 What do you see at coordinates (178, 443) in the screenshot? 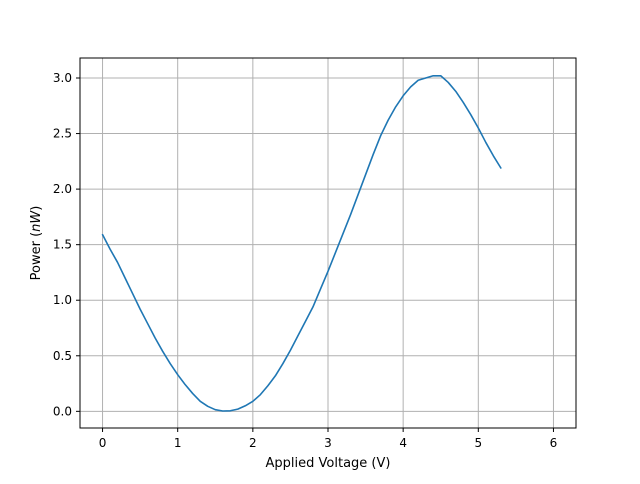
I see `x-tick-label: 1` at bounding box center [178, 443].